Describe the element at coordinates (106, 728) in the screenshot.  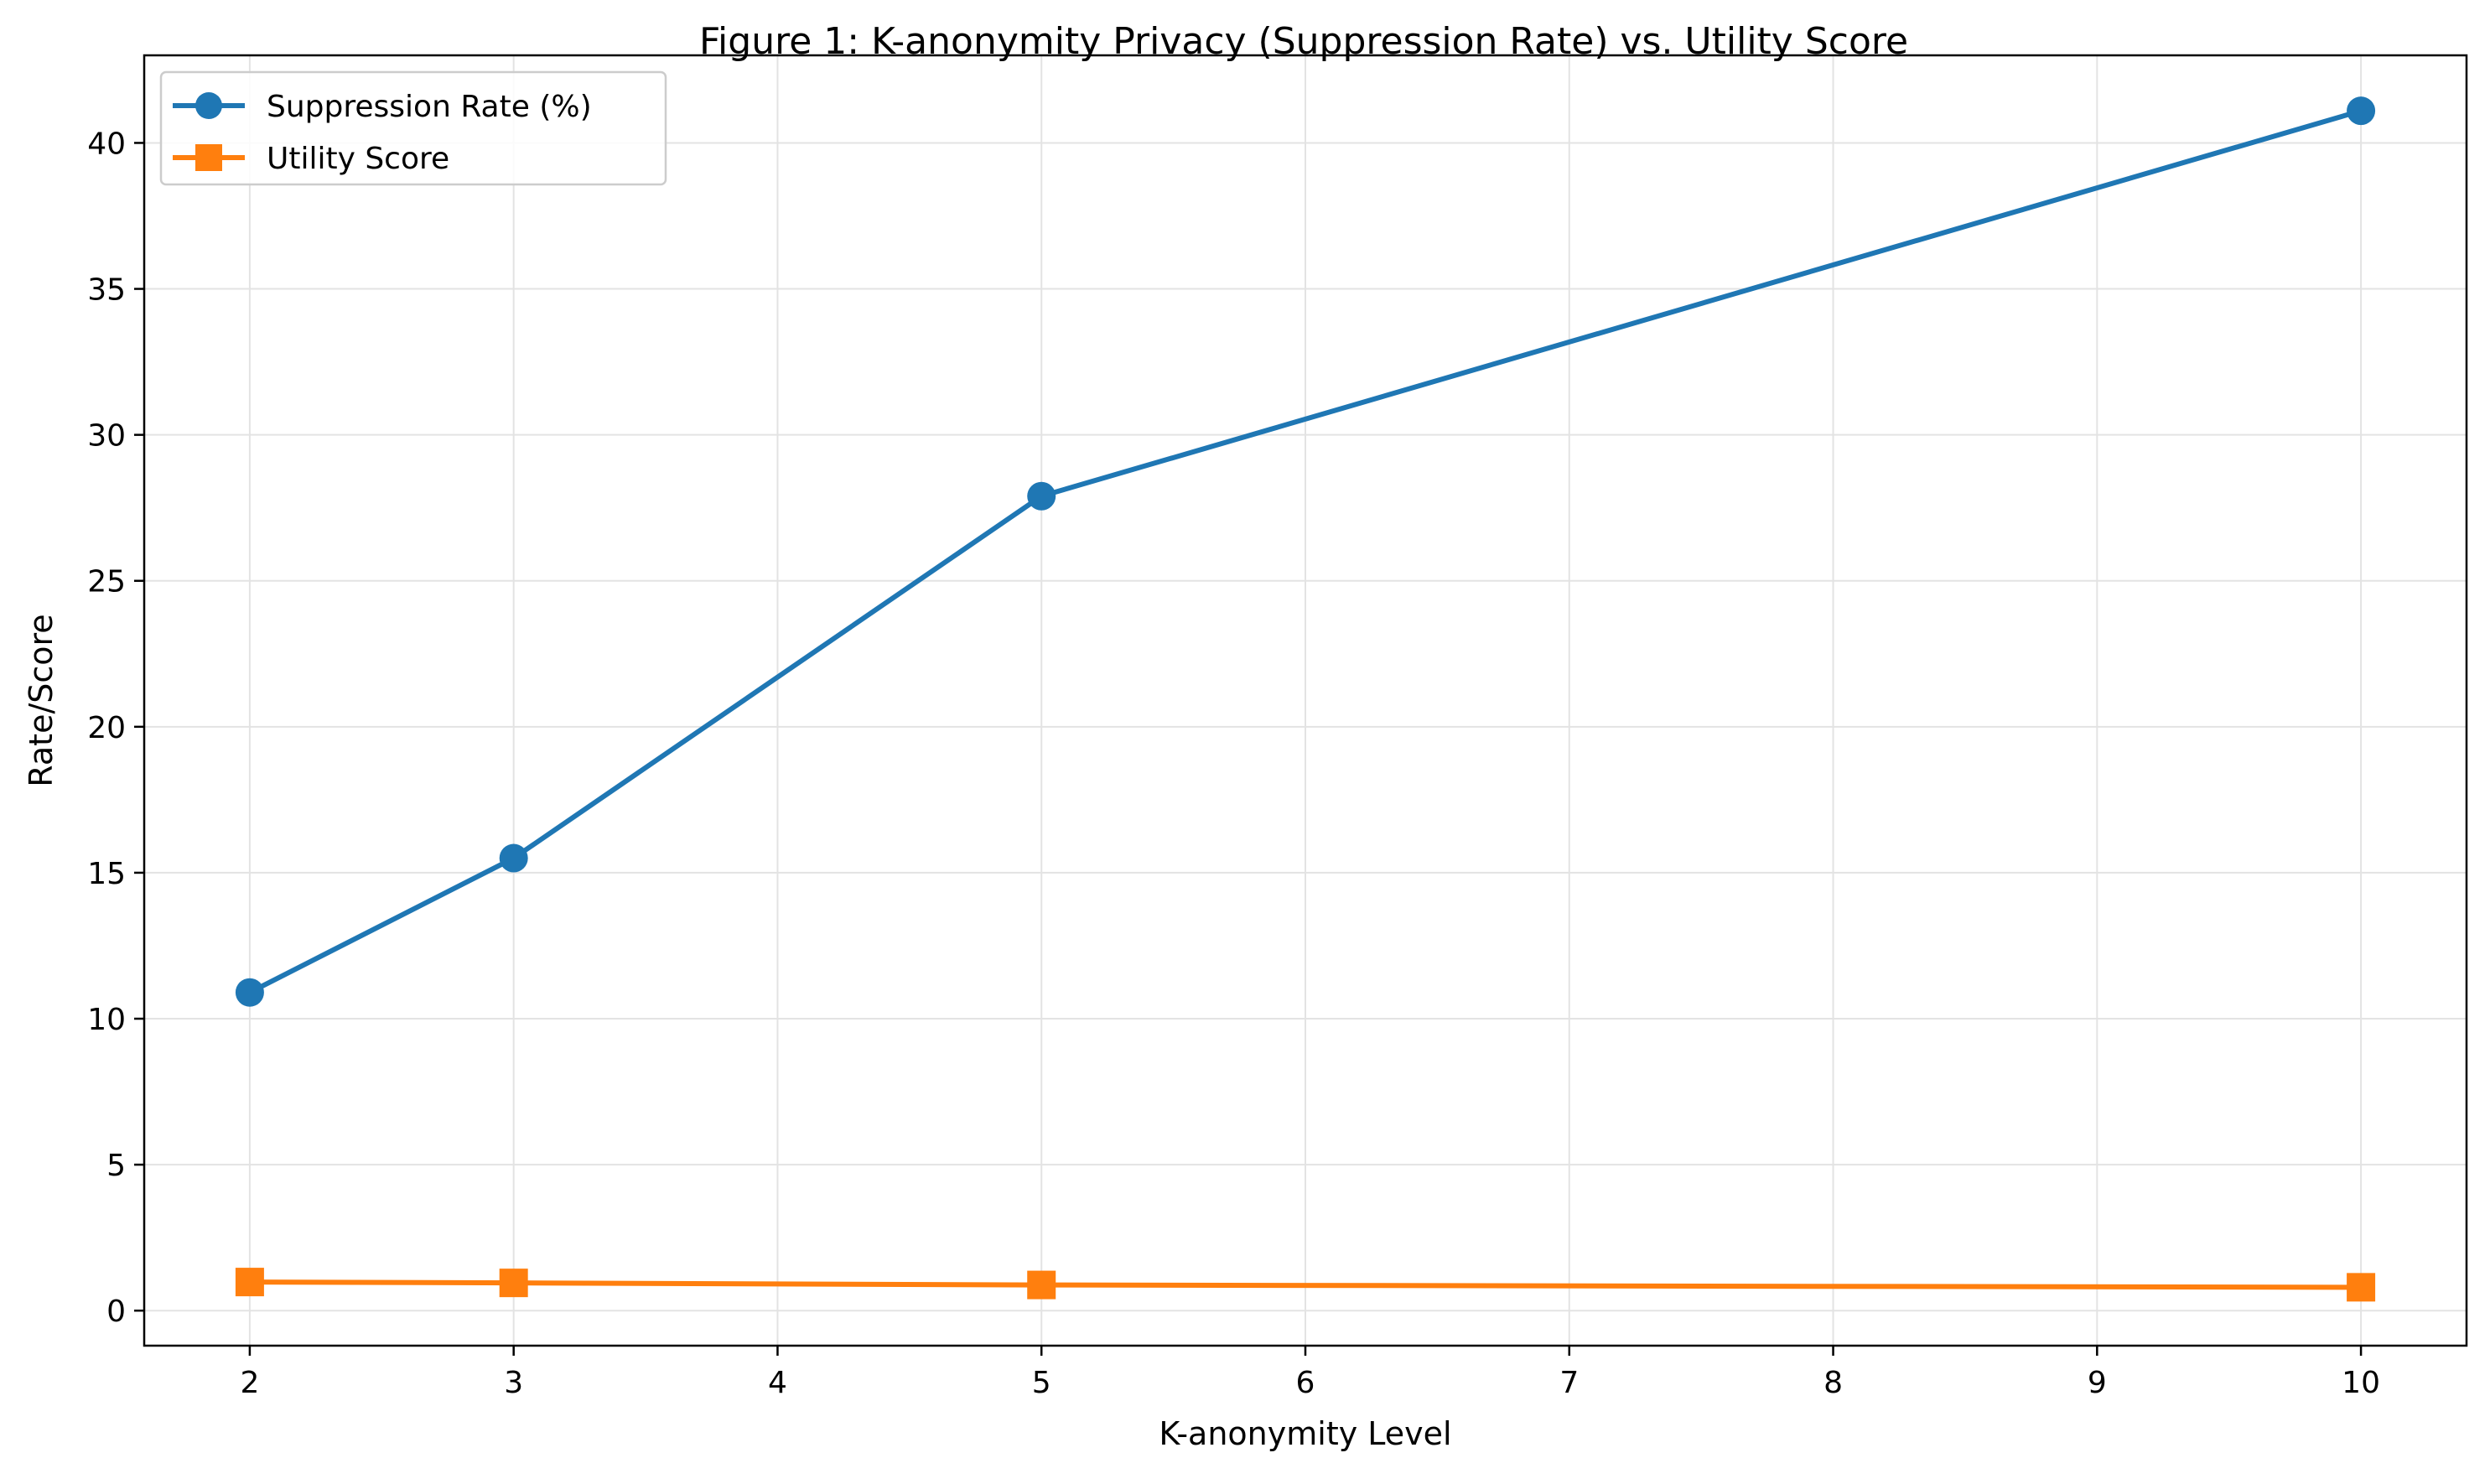
I see `y-tick-label: 20` at that location.